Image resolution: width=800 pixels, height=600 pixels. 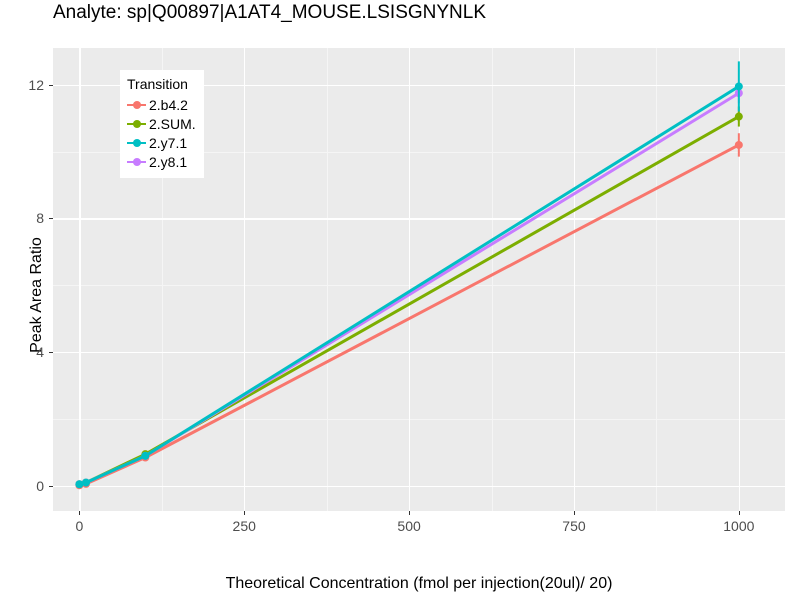 I want to click on y-tick-label: 8, so click(x=40, y=218).